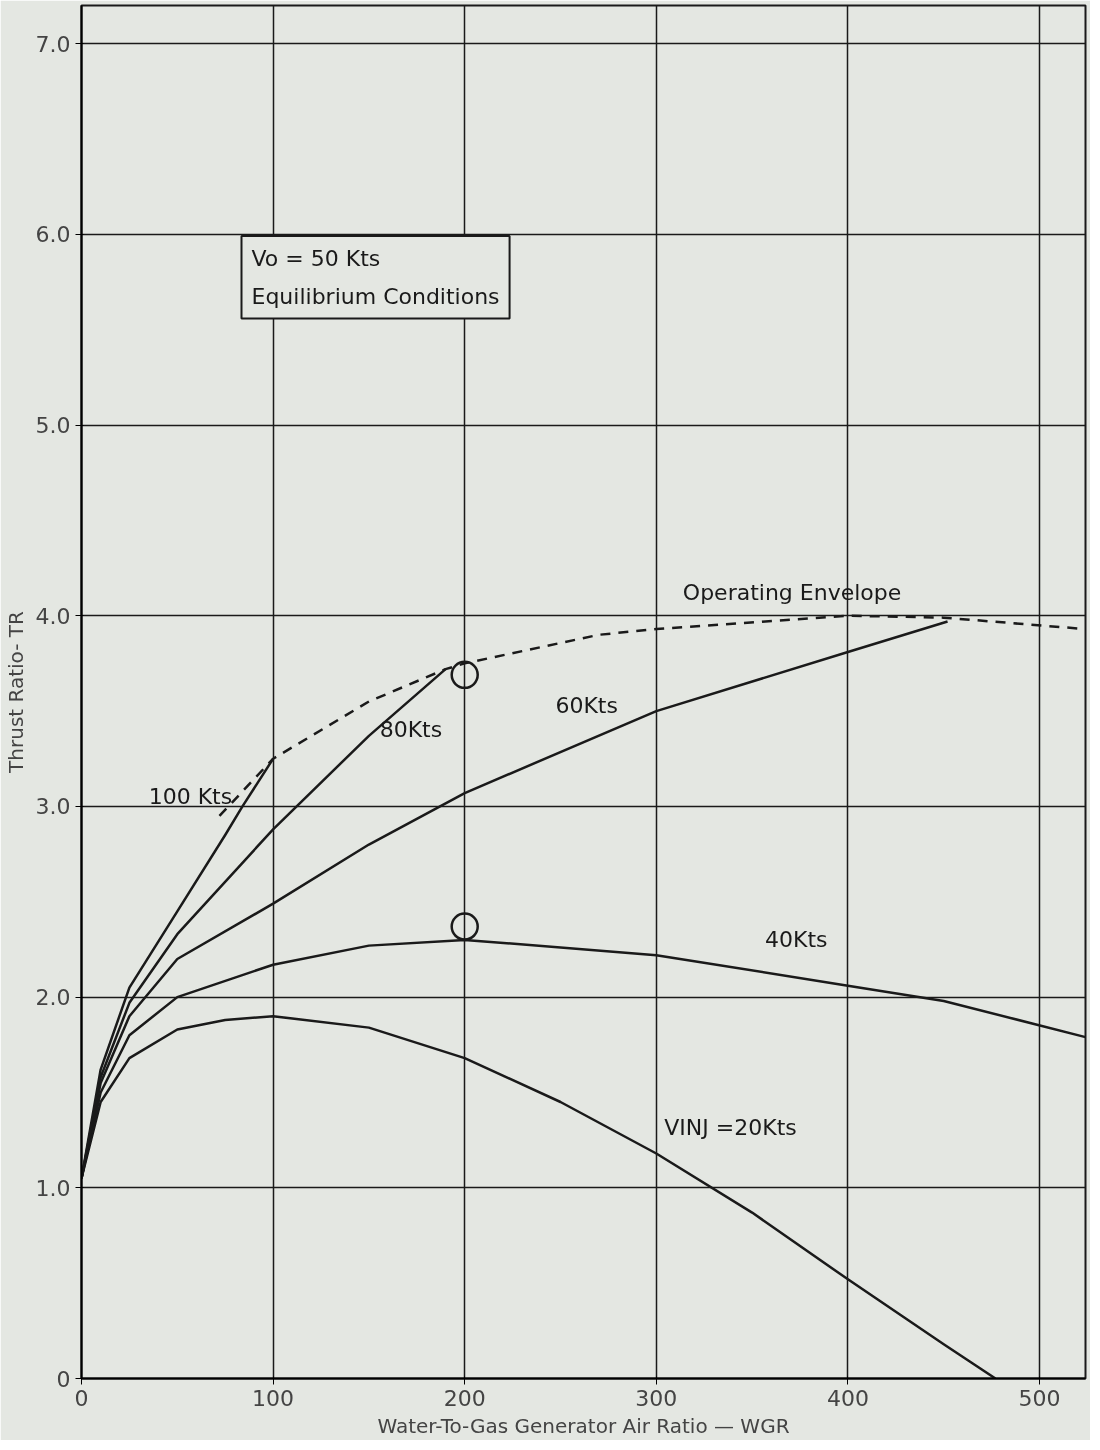 The width and height of the screenshot is (1100, 1450). I want to click on annotation: Vo = 50 Kts, so click(316, 258).